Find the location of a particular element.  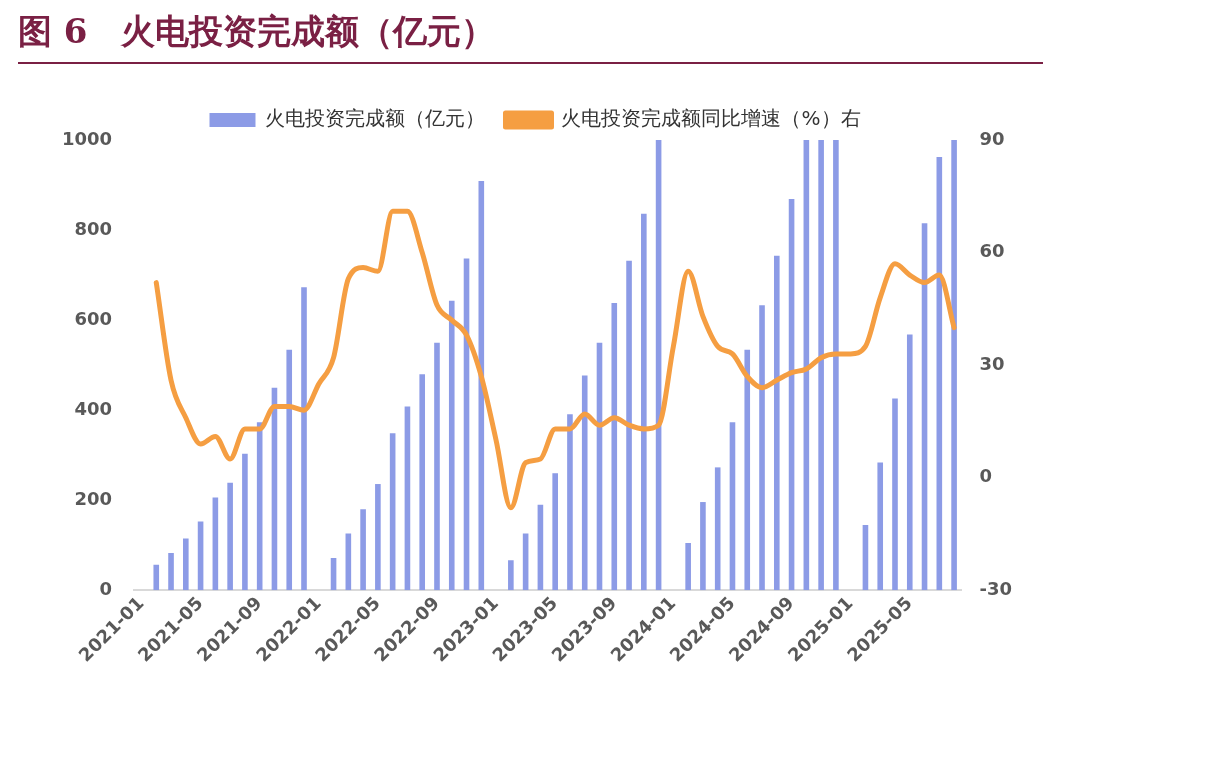

y2-tick-label: 0 is located at coordinates (986, 476).